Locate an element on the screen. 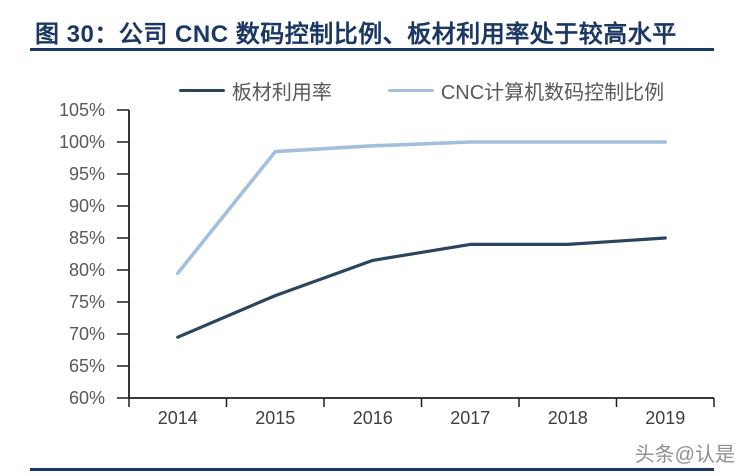 The width and height of the screenshot is (738, 476). y-tick-label: 75% is located at coordinates (87, 302).